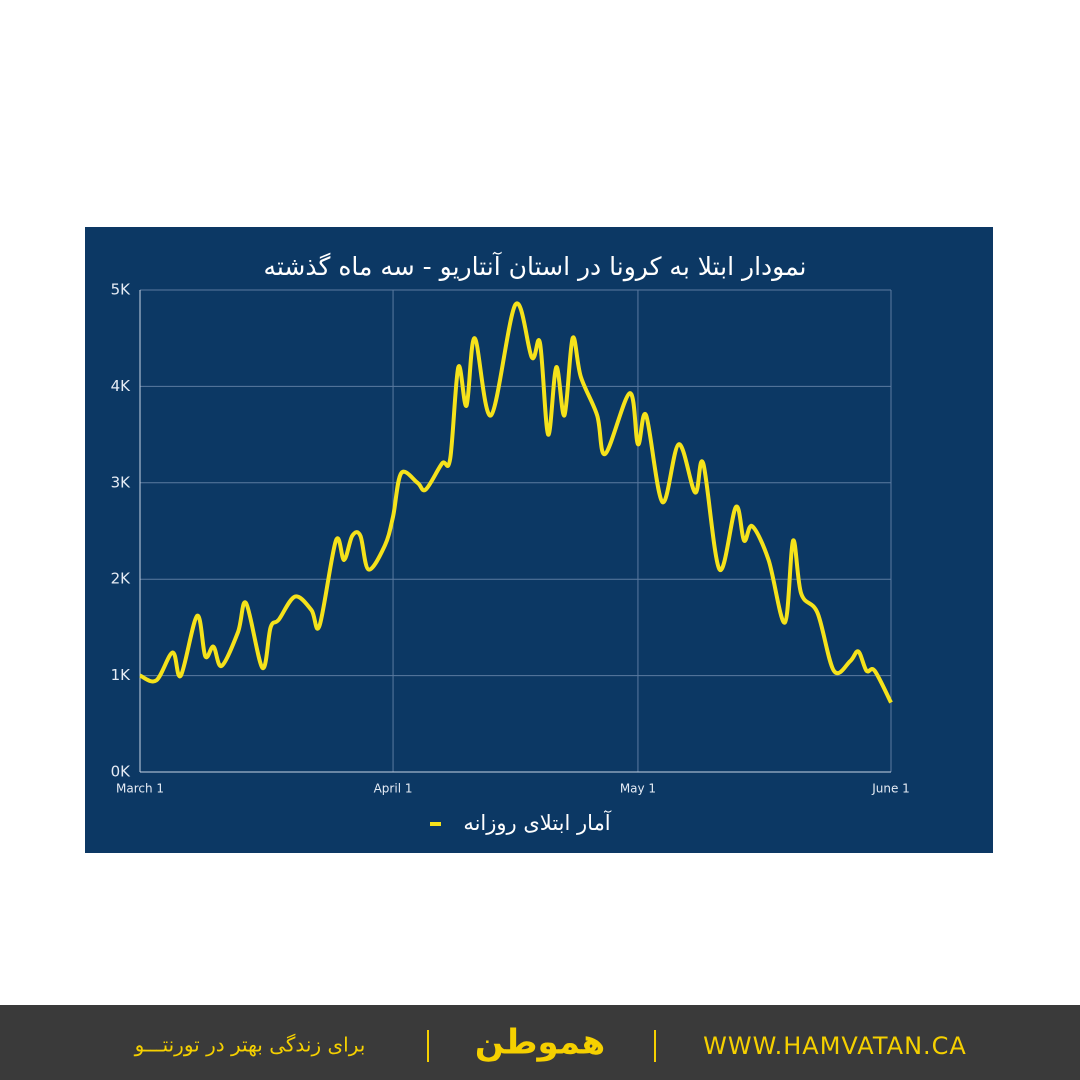 The image size is (1080, 1080). I want to click on y-tick-label: 4K, so click(121, 386).